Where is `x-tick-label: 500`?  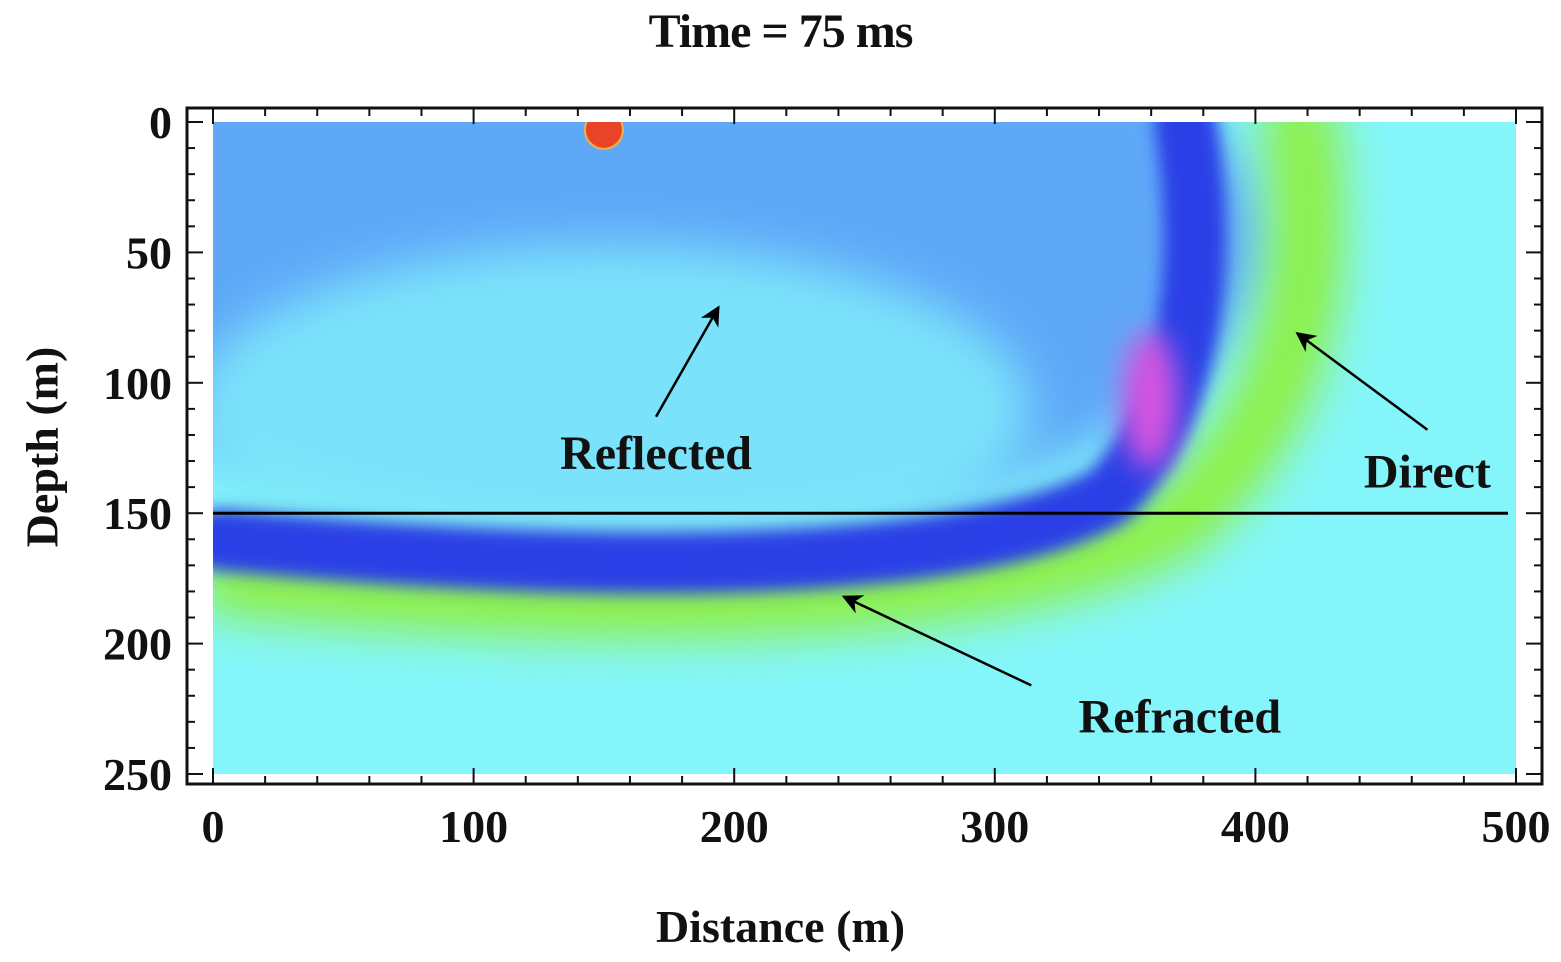
x-tick-label: 500 is located at coordinates (1516, 826).